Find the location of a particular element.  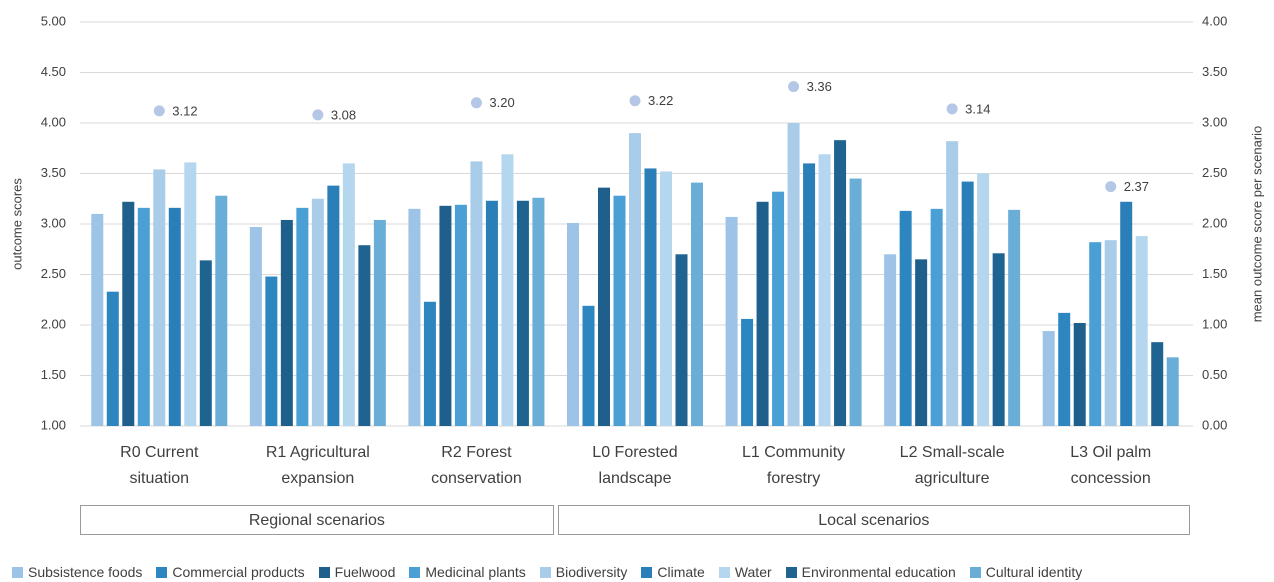

x-tick-label: R1 Agricultural expansion is located at coordinates (317, 465).